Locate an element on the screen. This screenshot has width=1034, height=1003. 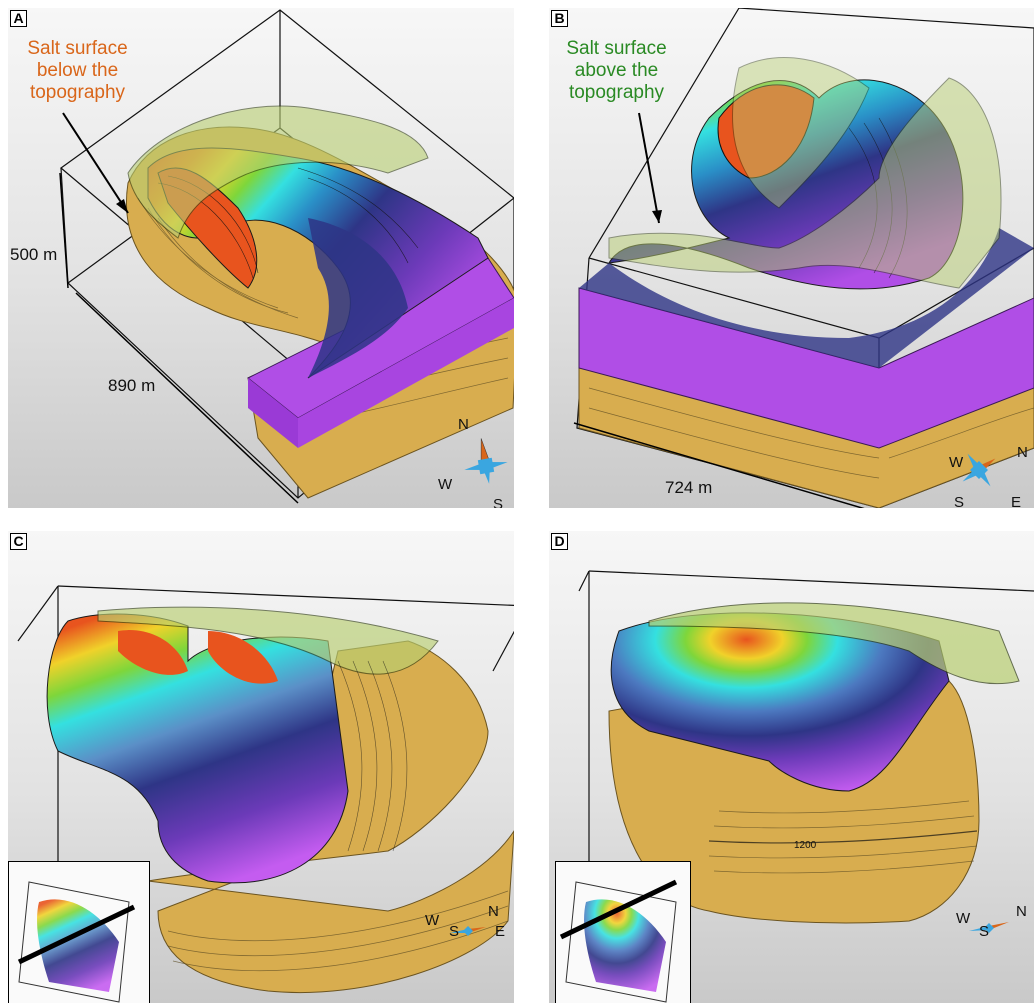
panel-c-label: C is located at coordinates (18, 541).